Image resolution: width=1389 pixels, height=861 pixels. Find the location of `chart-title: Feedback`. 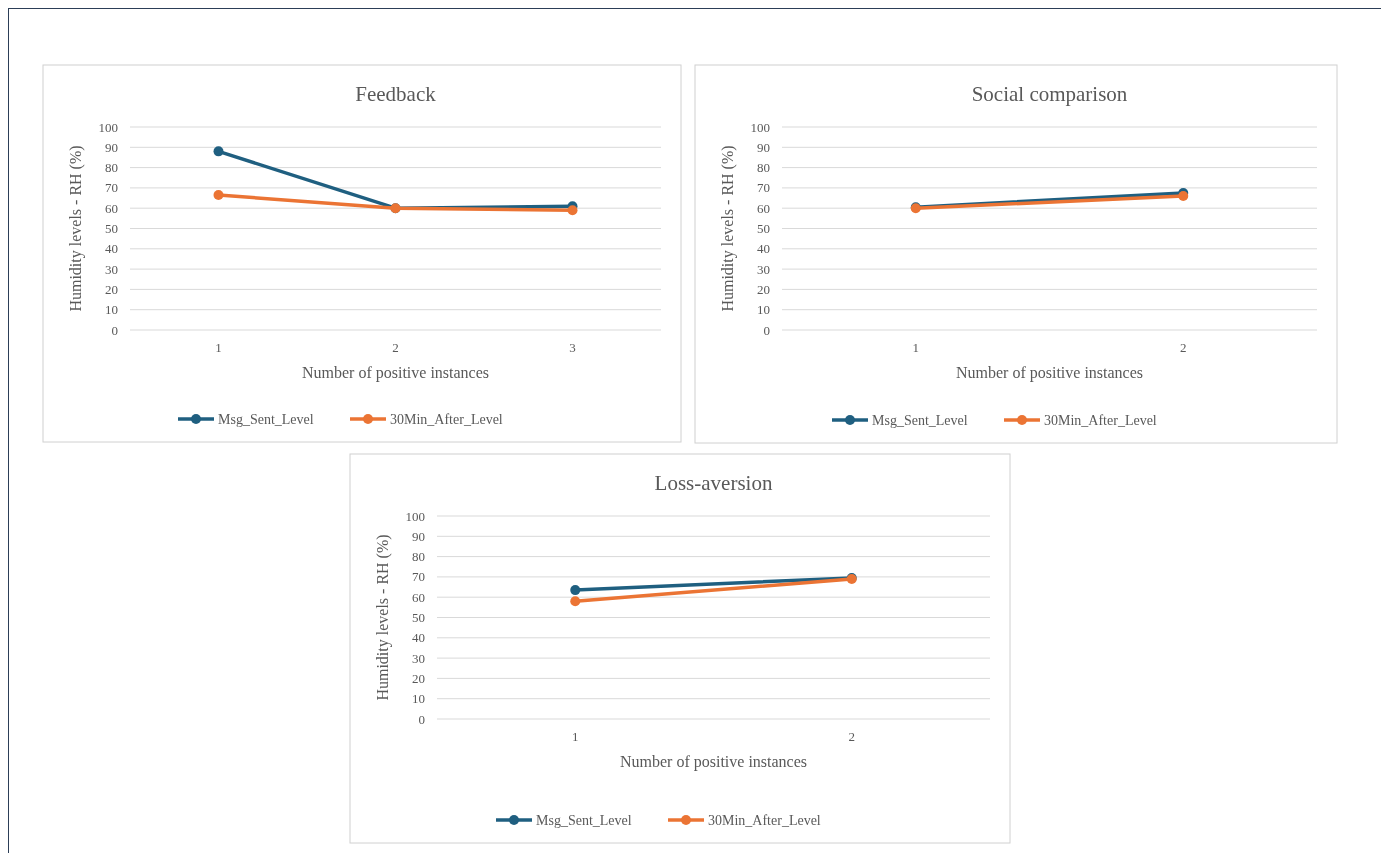

chart-title: Feedback is located at coordinates (396, 94).